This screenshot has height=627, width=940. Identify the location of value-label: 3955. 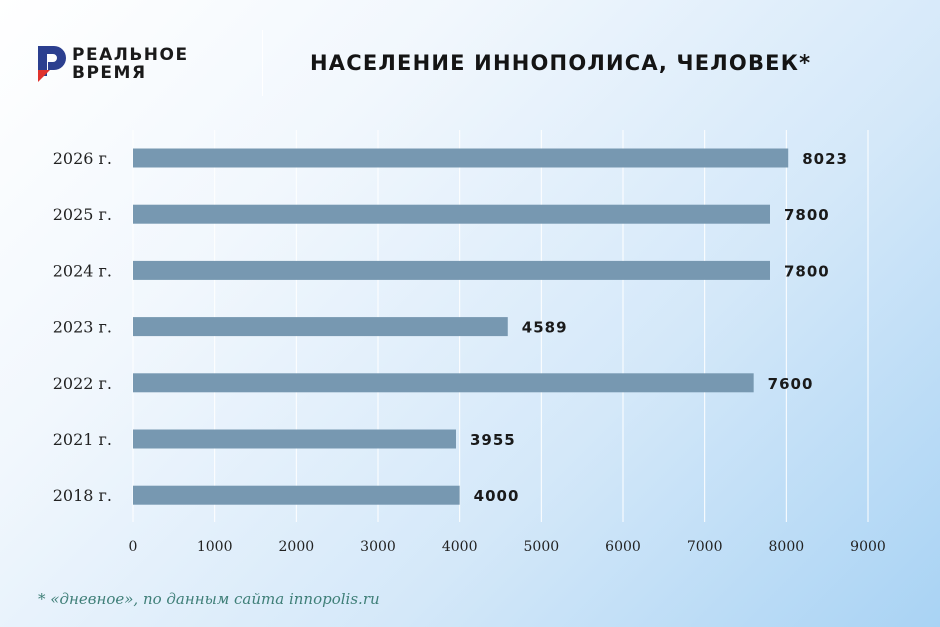
(493, 440).